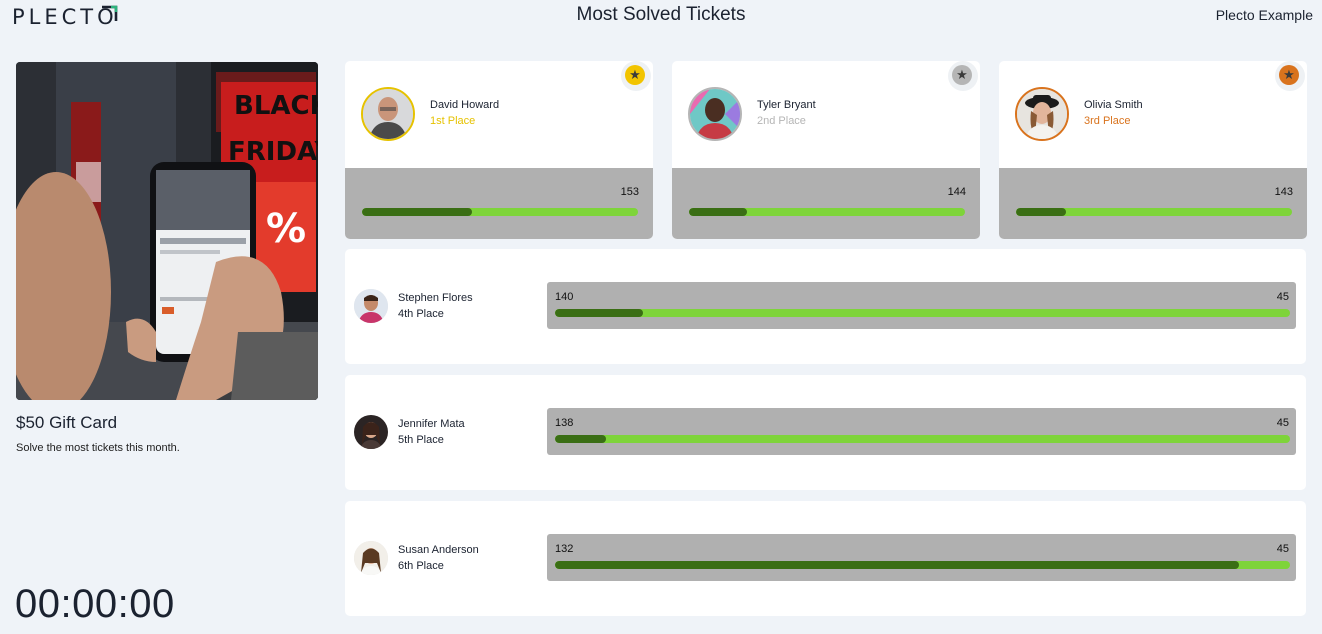 Image resolution: width=1322 pixels, height=634 pixels. I want to click on podium-place: 1st Place, so click(453, 121).